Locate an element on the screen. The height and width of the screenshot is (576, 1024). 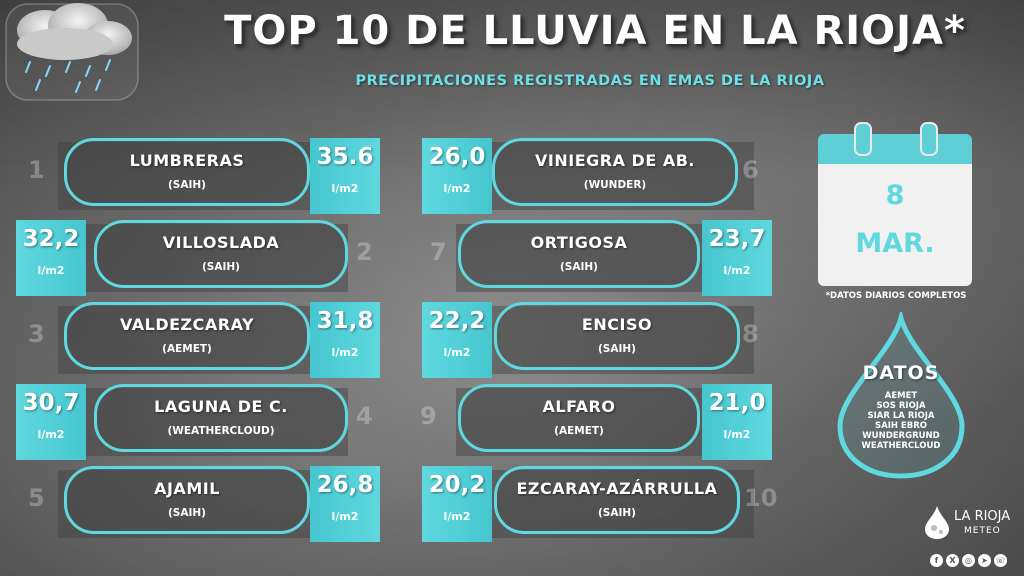
calendar-header is located at coordinates (895, 149).